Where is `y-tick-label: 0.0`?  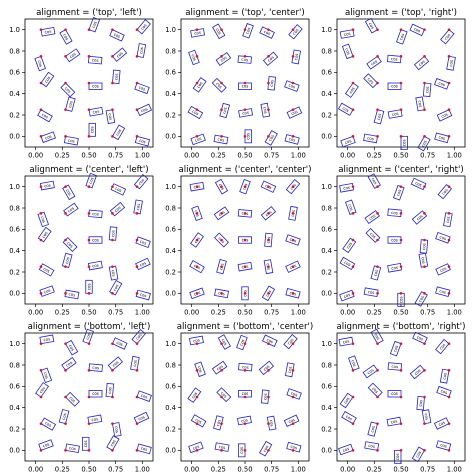
y-tick-label: 0.0 is located at coordinates (14, 451).